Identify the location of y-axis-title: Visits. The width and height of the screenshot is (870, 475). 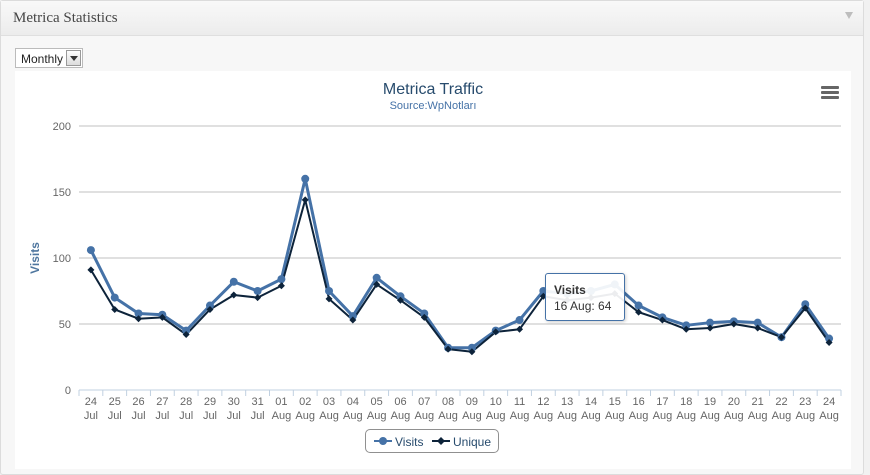
(35, 258).